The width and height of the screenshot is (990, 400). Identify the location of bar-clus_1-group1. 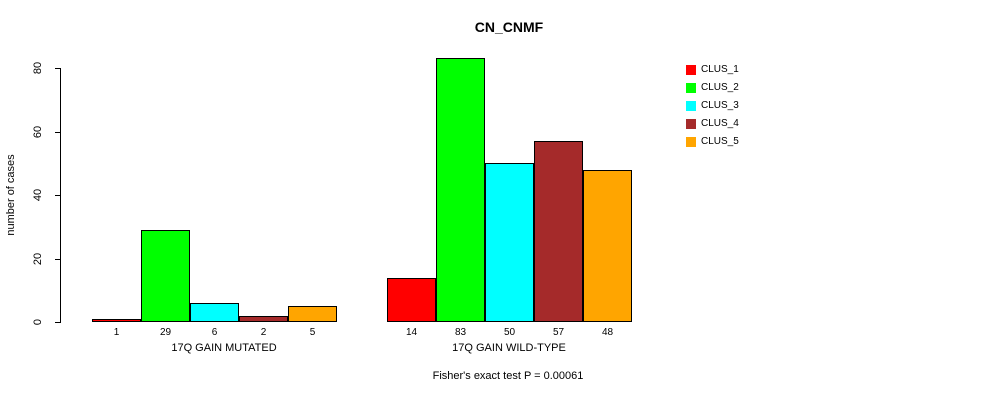
(116, 320).